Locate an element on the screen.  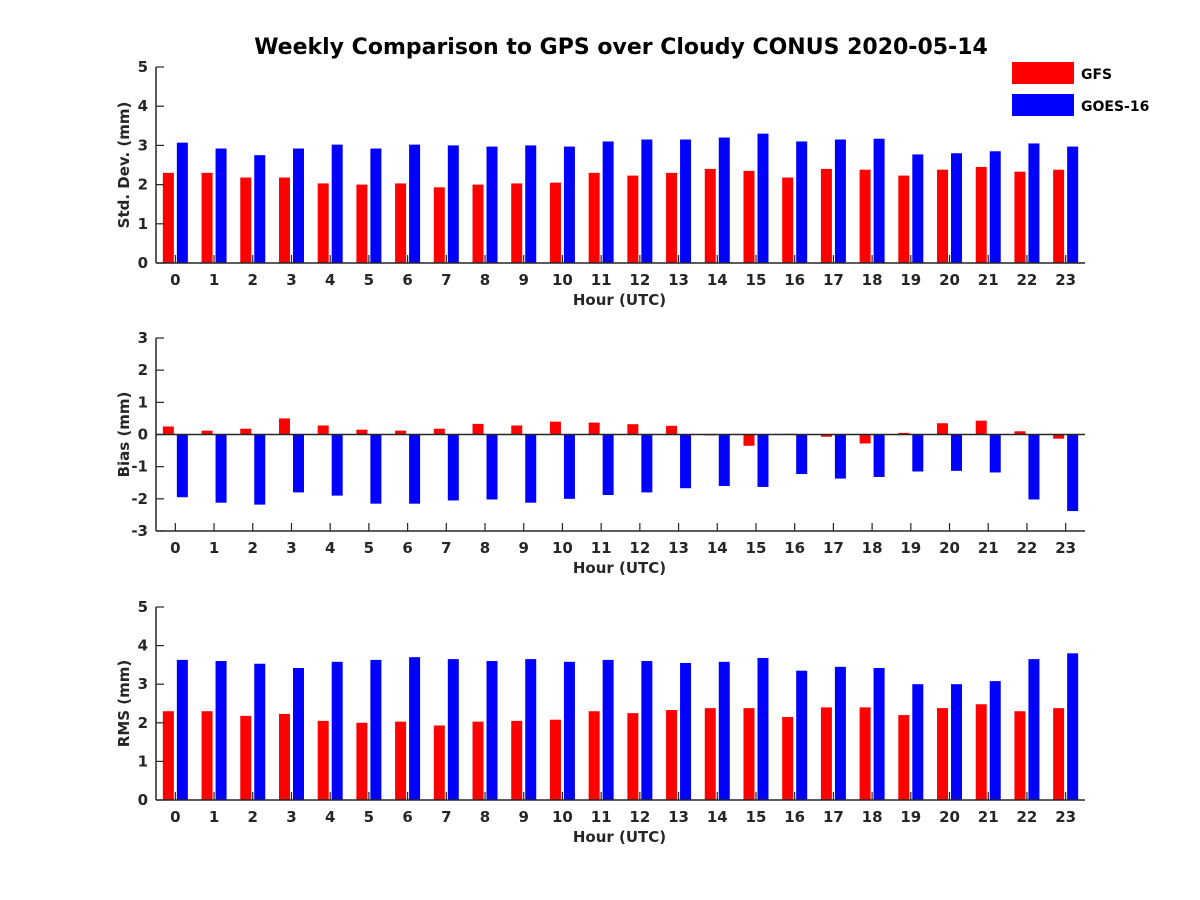
x-tick-label: 12 is located at coordinates (639, 548).